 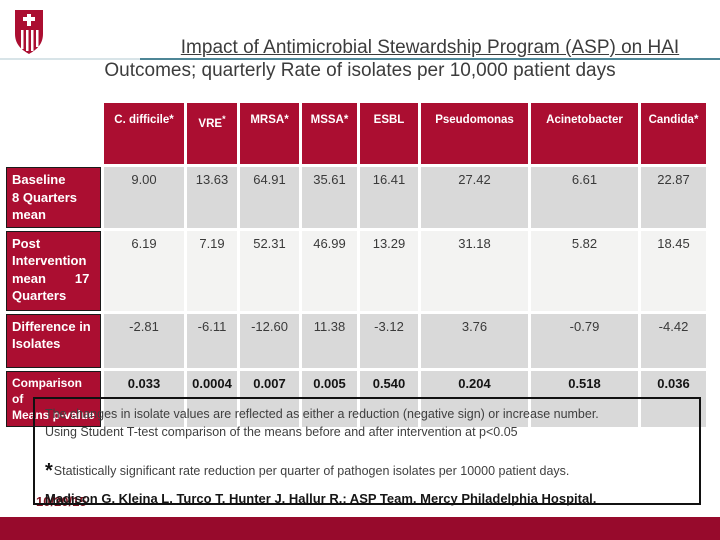 I want to click on cell-post-mrsa: 52.31, so click(x=269, y=270).